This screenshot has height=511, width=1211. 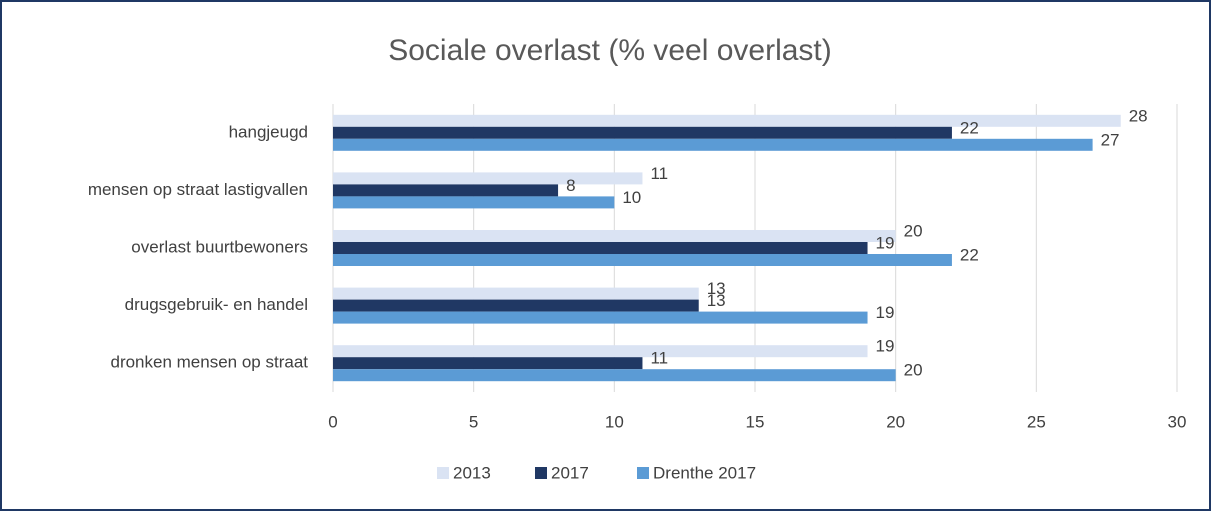 I want to click on chart-title: Sociale overlast (% veel overlast), so click(x=610, y=50).